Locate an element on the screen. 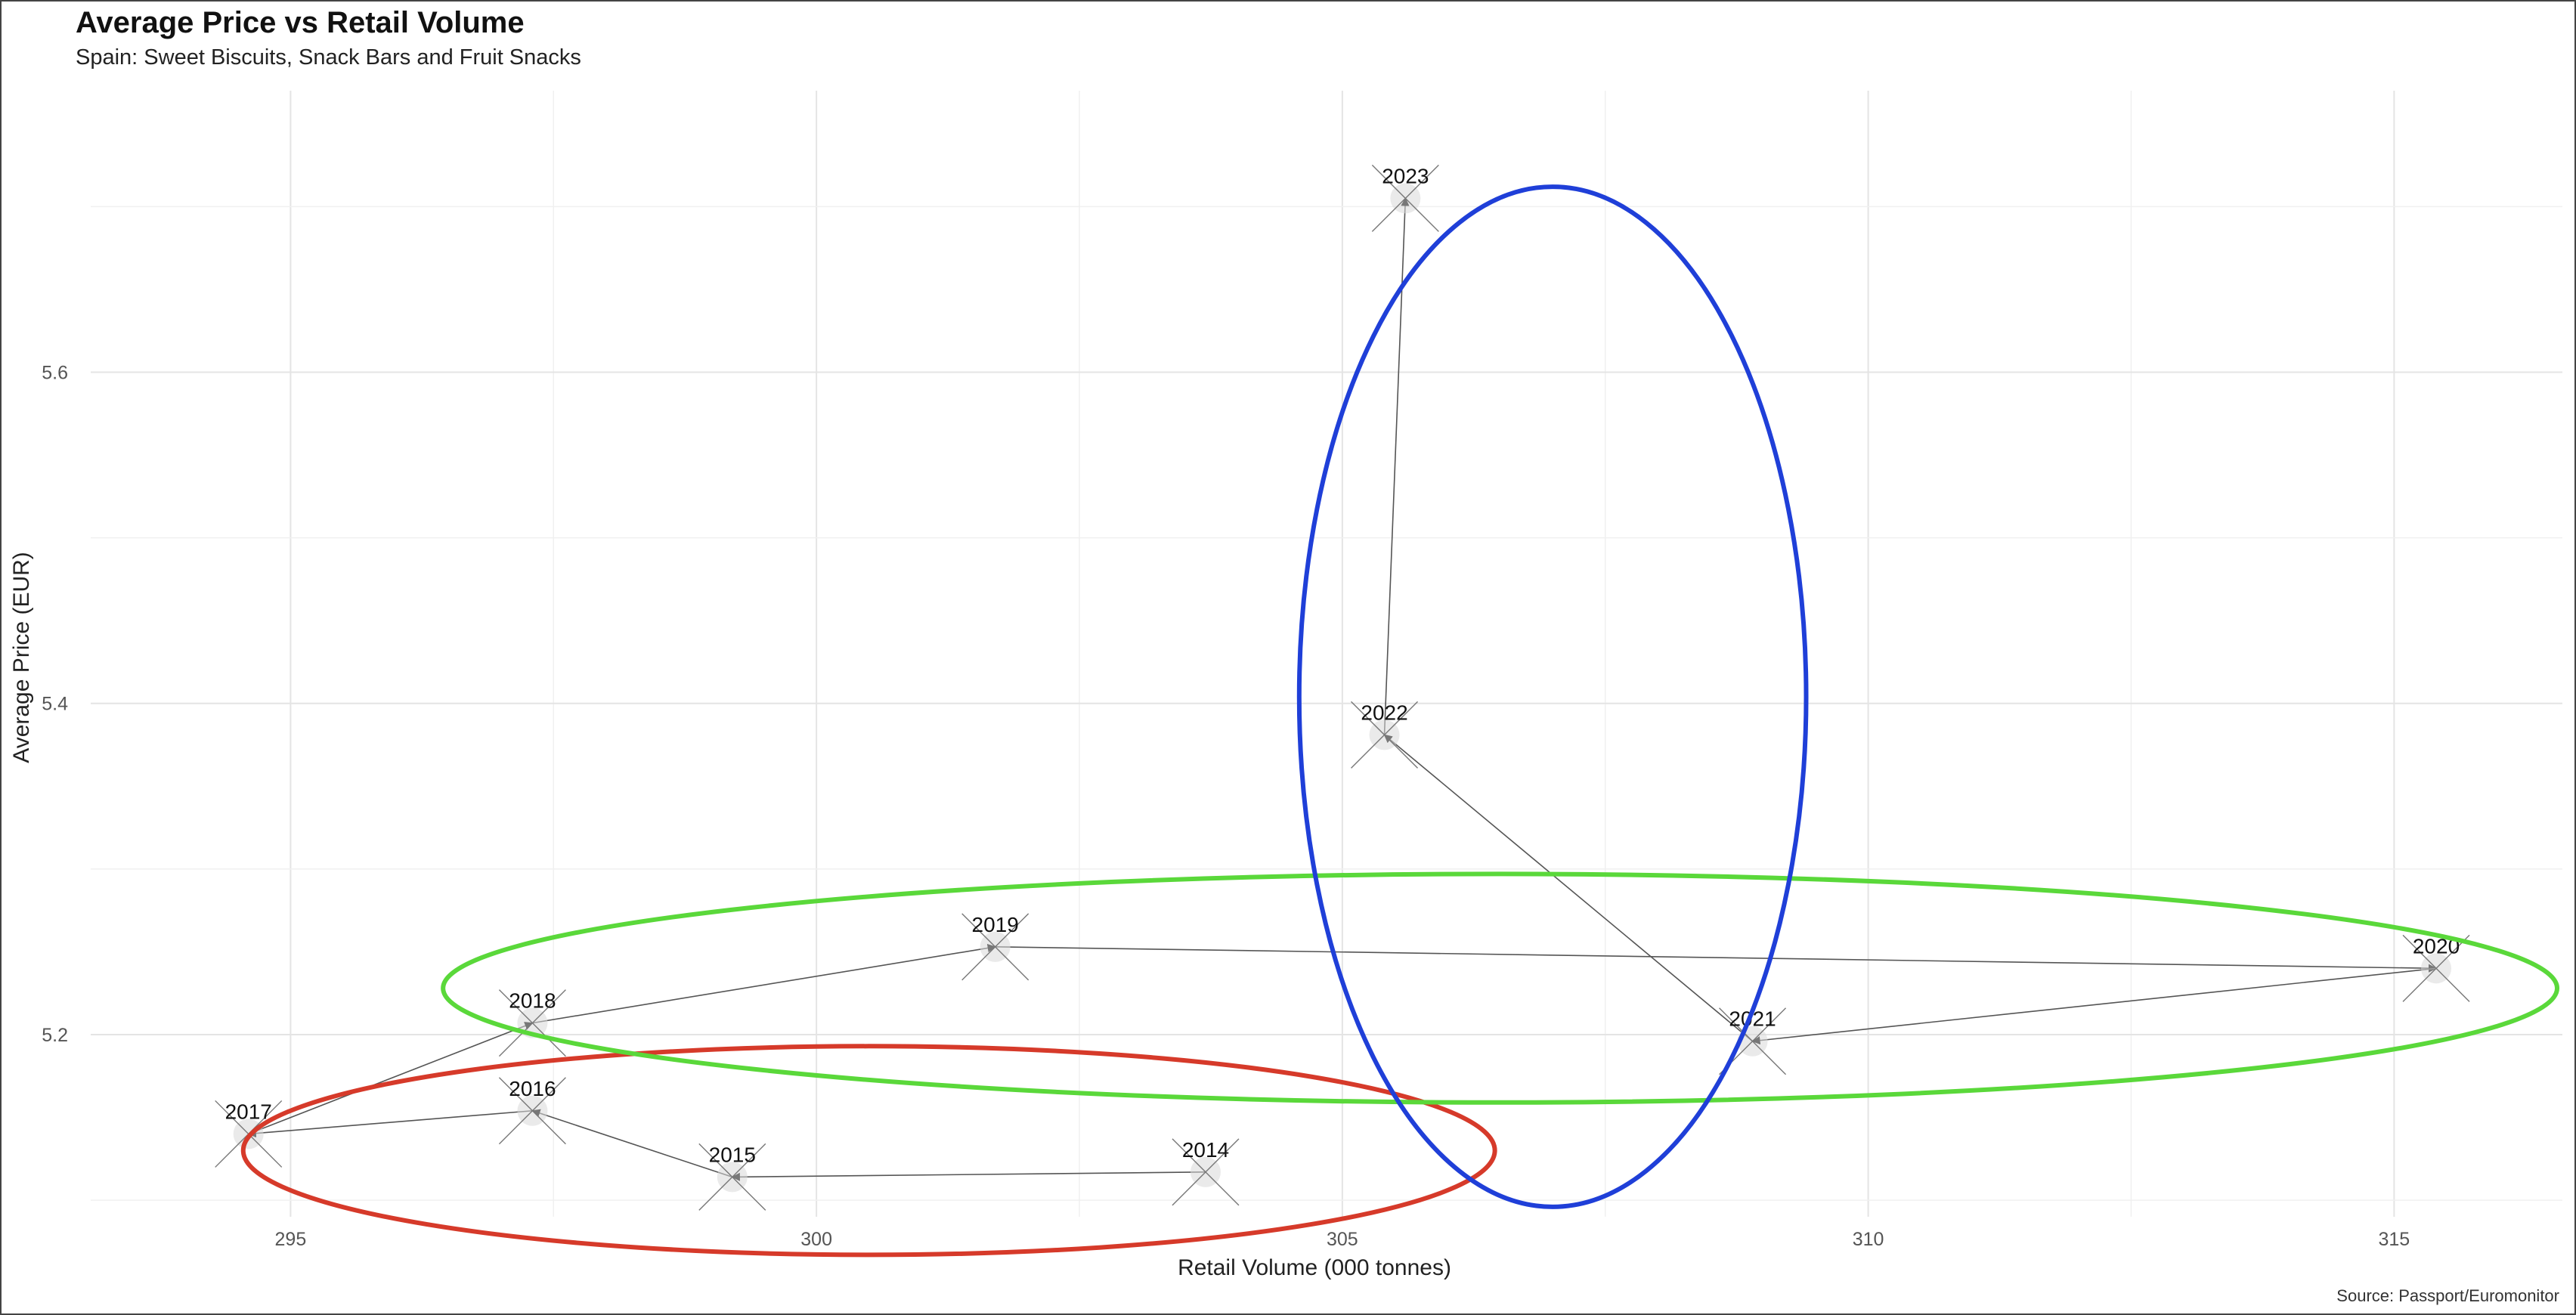 The width and height of the screenshot is (2576, 1315). y-tick-label: 5.4 is located at coordinates (55, 704).